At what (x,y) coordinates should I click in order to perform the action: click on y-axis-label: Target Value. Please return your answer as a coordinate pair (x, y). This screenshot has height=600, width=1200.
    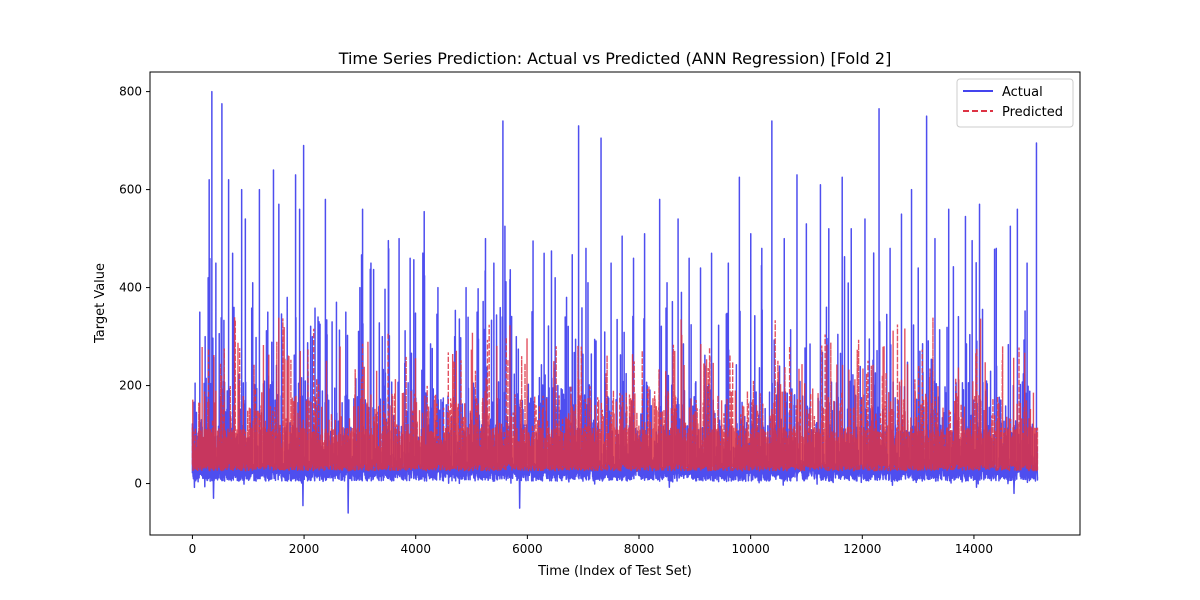
    Looking at the image, I should click on (100, 303).